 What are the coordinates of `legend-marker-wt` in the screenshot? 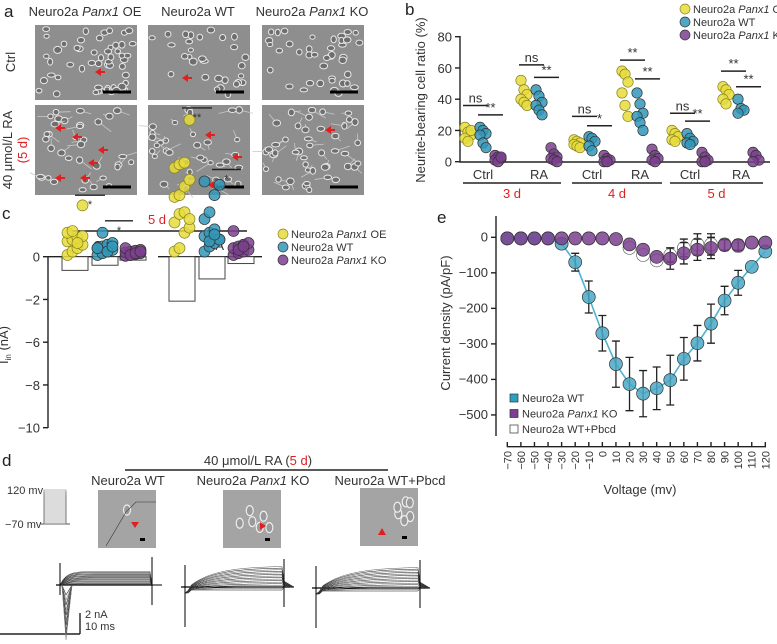 It's located at (283, 247).